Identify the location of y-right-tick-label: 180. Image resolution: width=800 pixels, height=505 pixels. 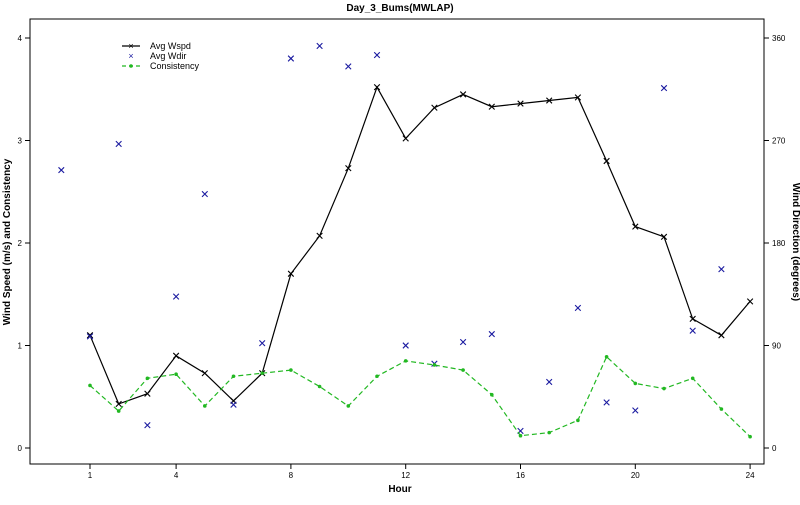
(779, 243).